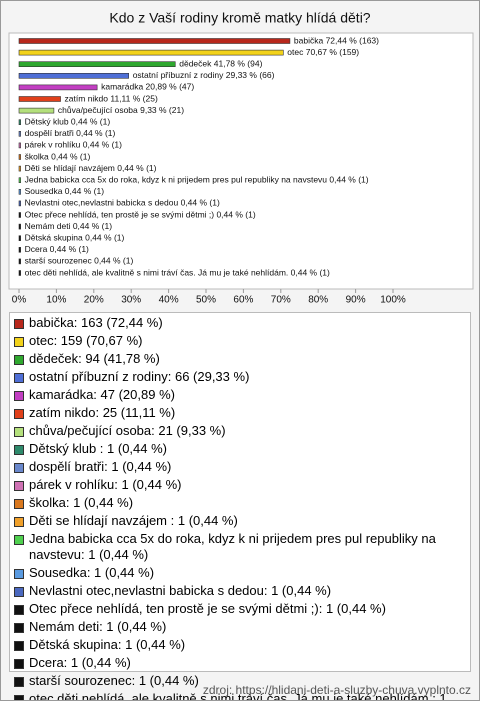 The width and height of the screenshot is (480, 701). I want to click on legend-label: školka: 1 (0,44 %), so click(81, 502).